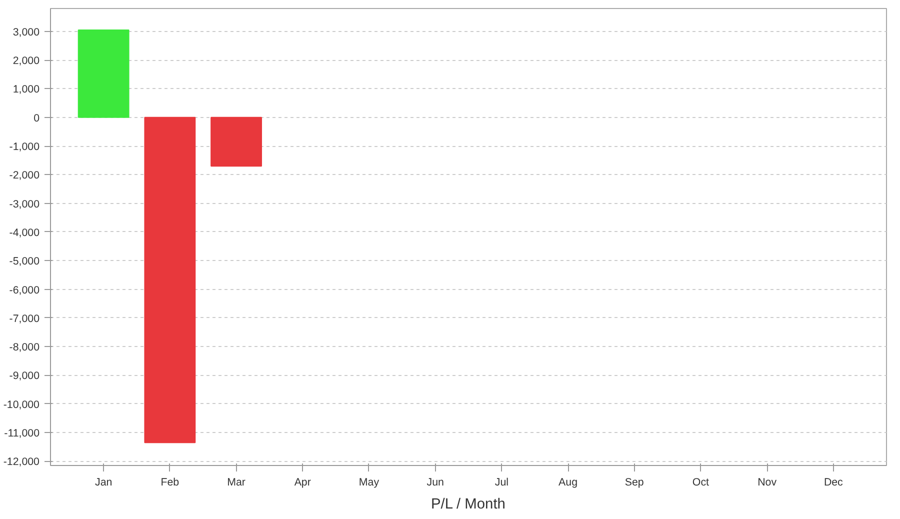 This screenshot has width=900, height=519. What do you see at coordinates (24, 290) in the screenshot?
I see `y-tick-label: -6,000` at bounding box center [24, 290].